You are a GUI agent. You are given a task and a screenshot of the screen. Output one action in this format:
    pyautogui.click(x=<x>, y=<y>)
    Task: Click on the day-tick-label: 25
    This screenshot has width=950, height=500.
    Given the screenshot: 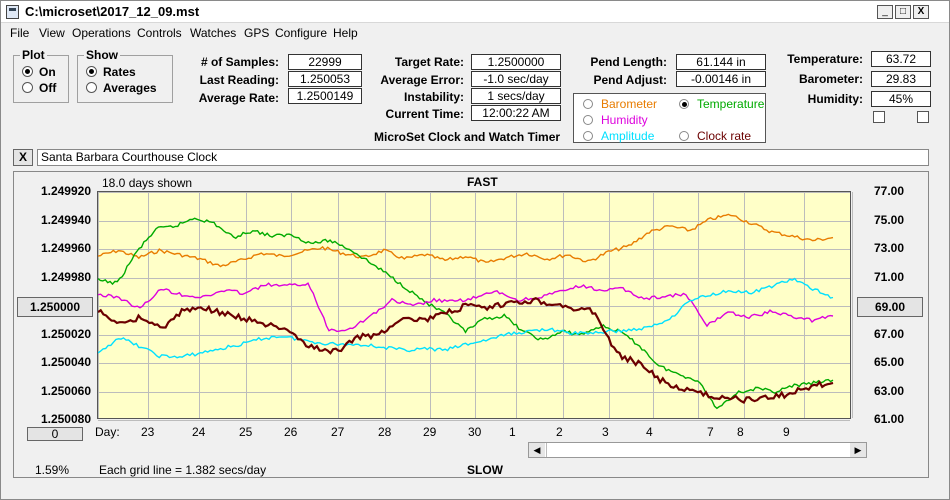 What is the action you would take?
    pyautogui.click(x=246, y=432)
    